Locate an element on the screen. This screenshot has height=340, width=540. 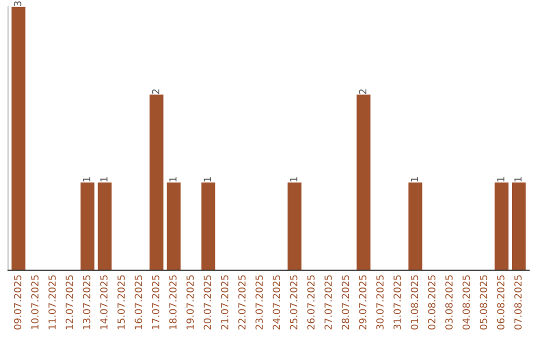
x-tick-label: 15.07.2025 is located at coordinates (121, 302).